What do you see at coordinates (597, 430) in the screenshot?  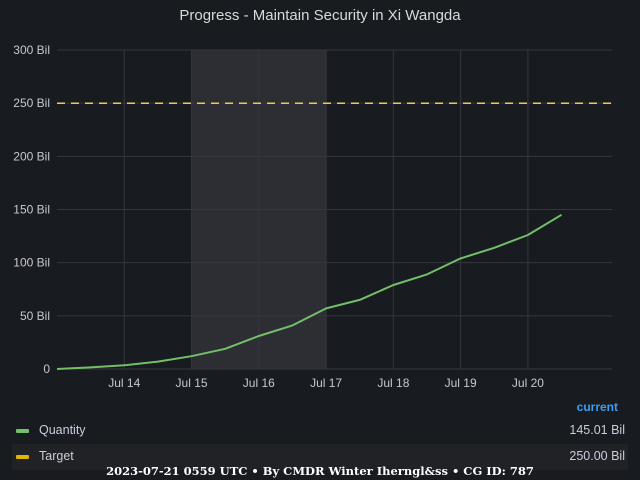 I see `legend-value-quantity: 145.01 Bil` at bounding box center [597, 430].